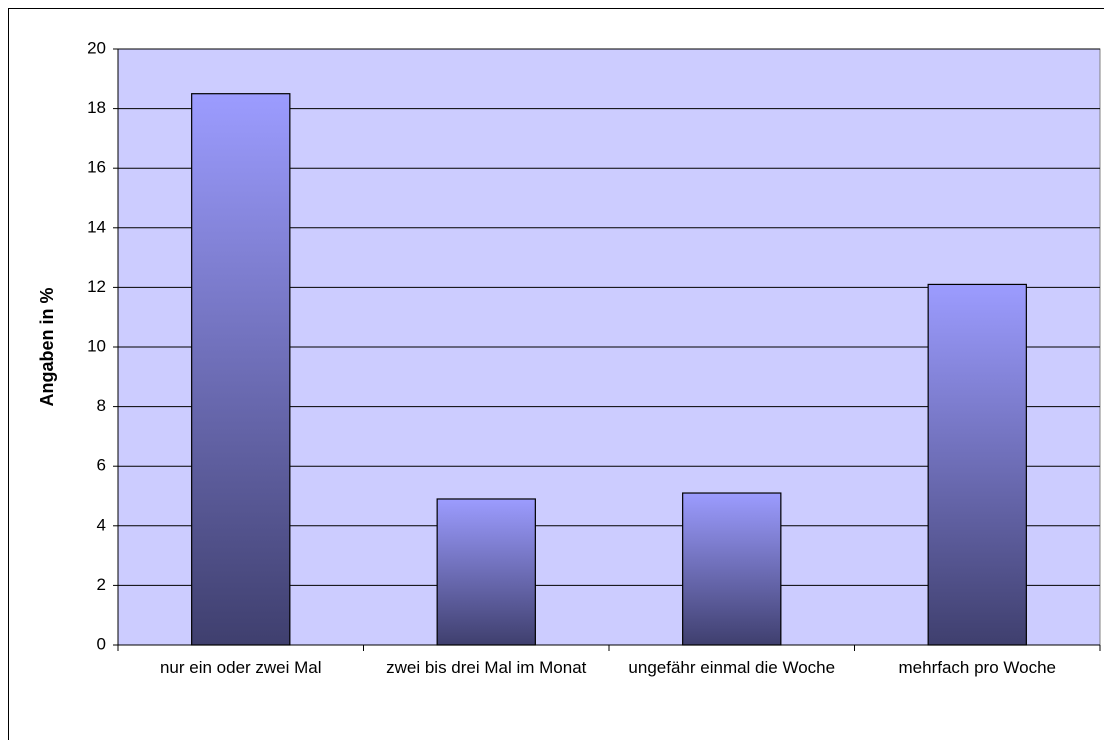 The height and width of the screenshot is (740, 1104). I want to click on y-tick-label: 16, so click(96, 167).